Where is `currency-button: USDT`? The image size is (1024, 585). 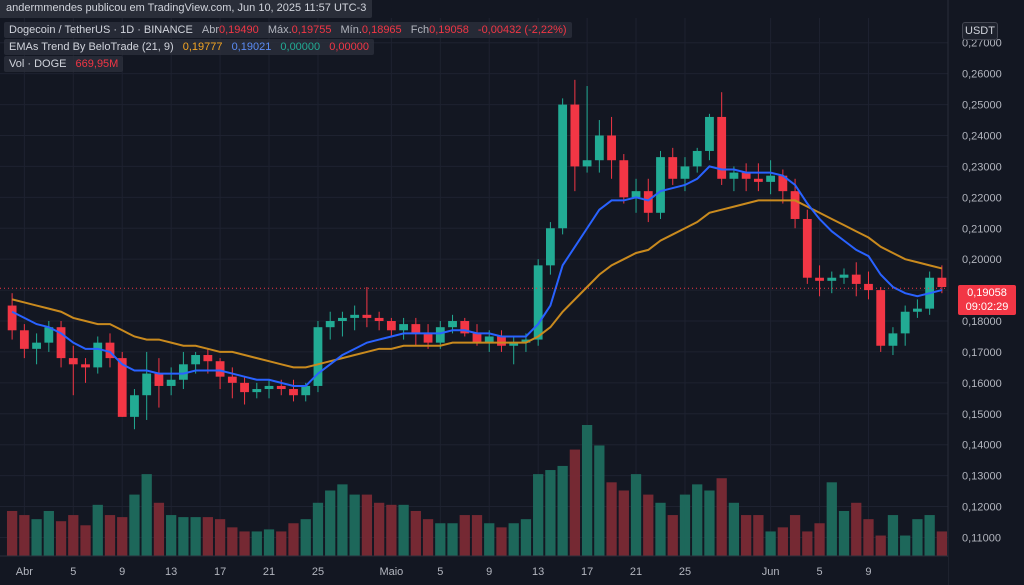 currency-button: USDT is located at coordinates (980, 31).